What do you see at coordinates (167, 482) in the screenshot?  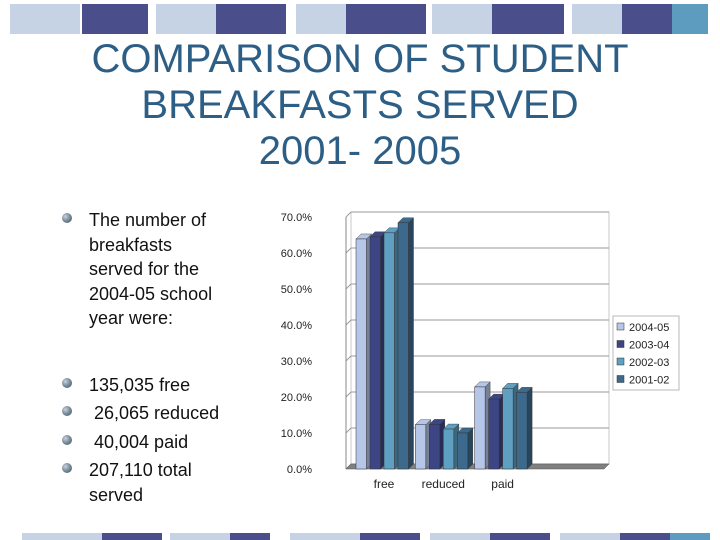 I see `stat-bullet-total: 207,110 total served` at bounding box center [167, 482].